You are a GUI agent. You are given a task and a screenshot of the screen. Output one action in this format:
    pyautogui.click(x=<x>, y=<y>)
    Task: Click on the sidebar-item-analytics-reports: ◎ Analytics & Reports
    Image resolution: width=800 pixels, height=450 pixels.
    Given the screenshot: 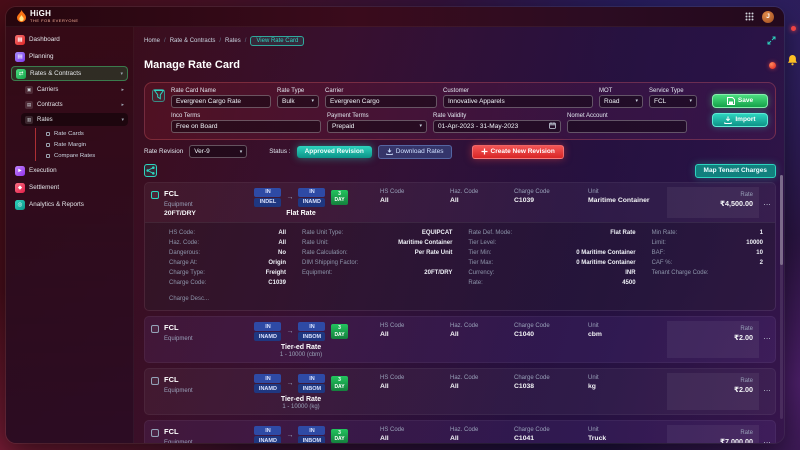 What is the action you would take?
    pyautogui.click(x=69, y=204)
    